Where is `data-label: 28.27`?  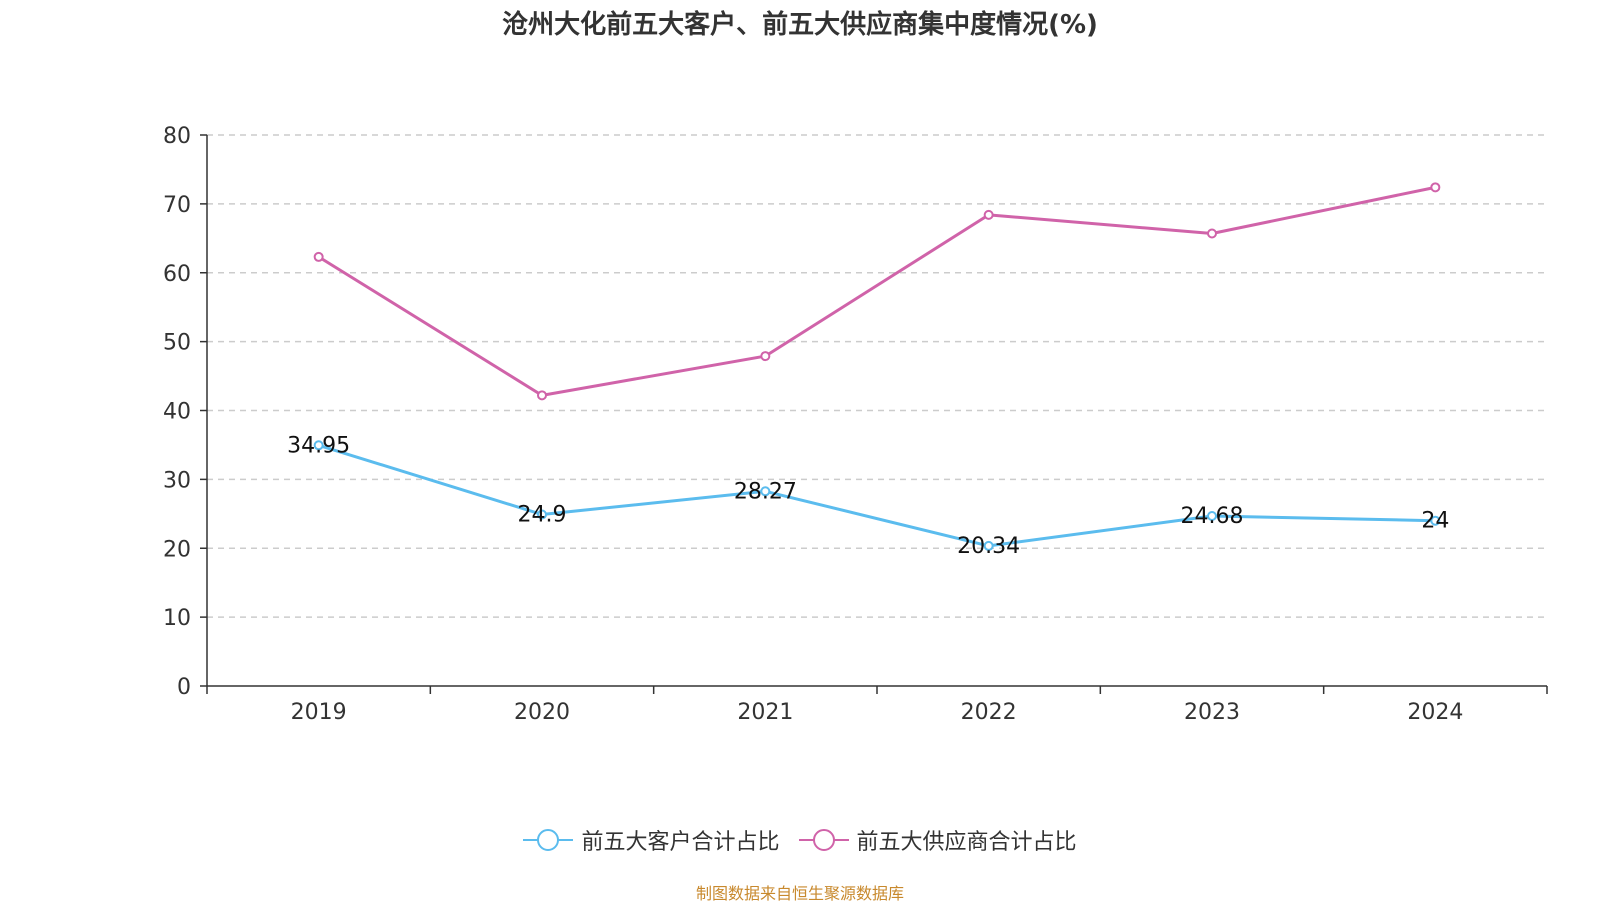
data-label: 28.27 is located at coordinates (765, 491).